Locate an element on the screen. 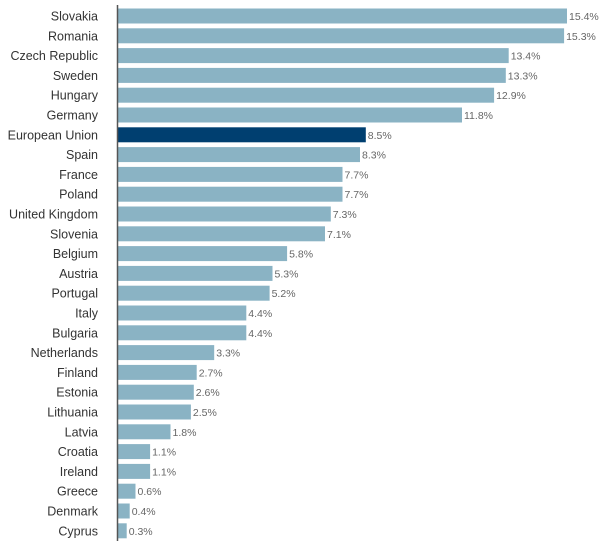 The image size is (600, 546). category-label-austria: Austria is located at coordinates (78, 274).